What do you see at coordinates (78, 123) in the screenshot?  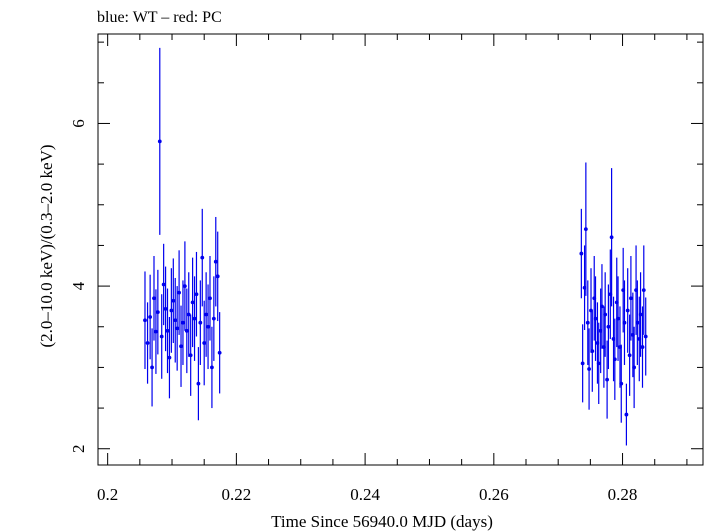 I see `y-tick-label: 6` at bounding box center [78, 123].